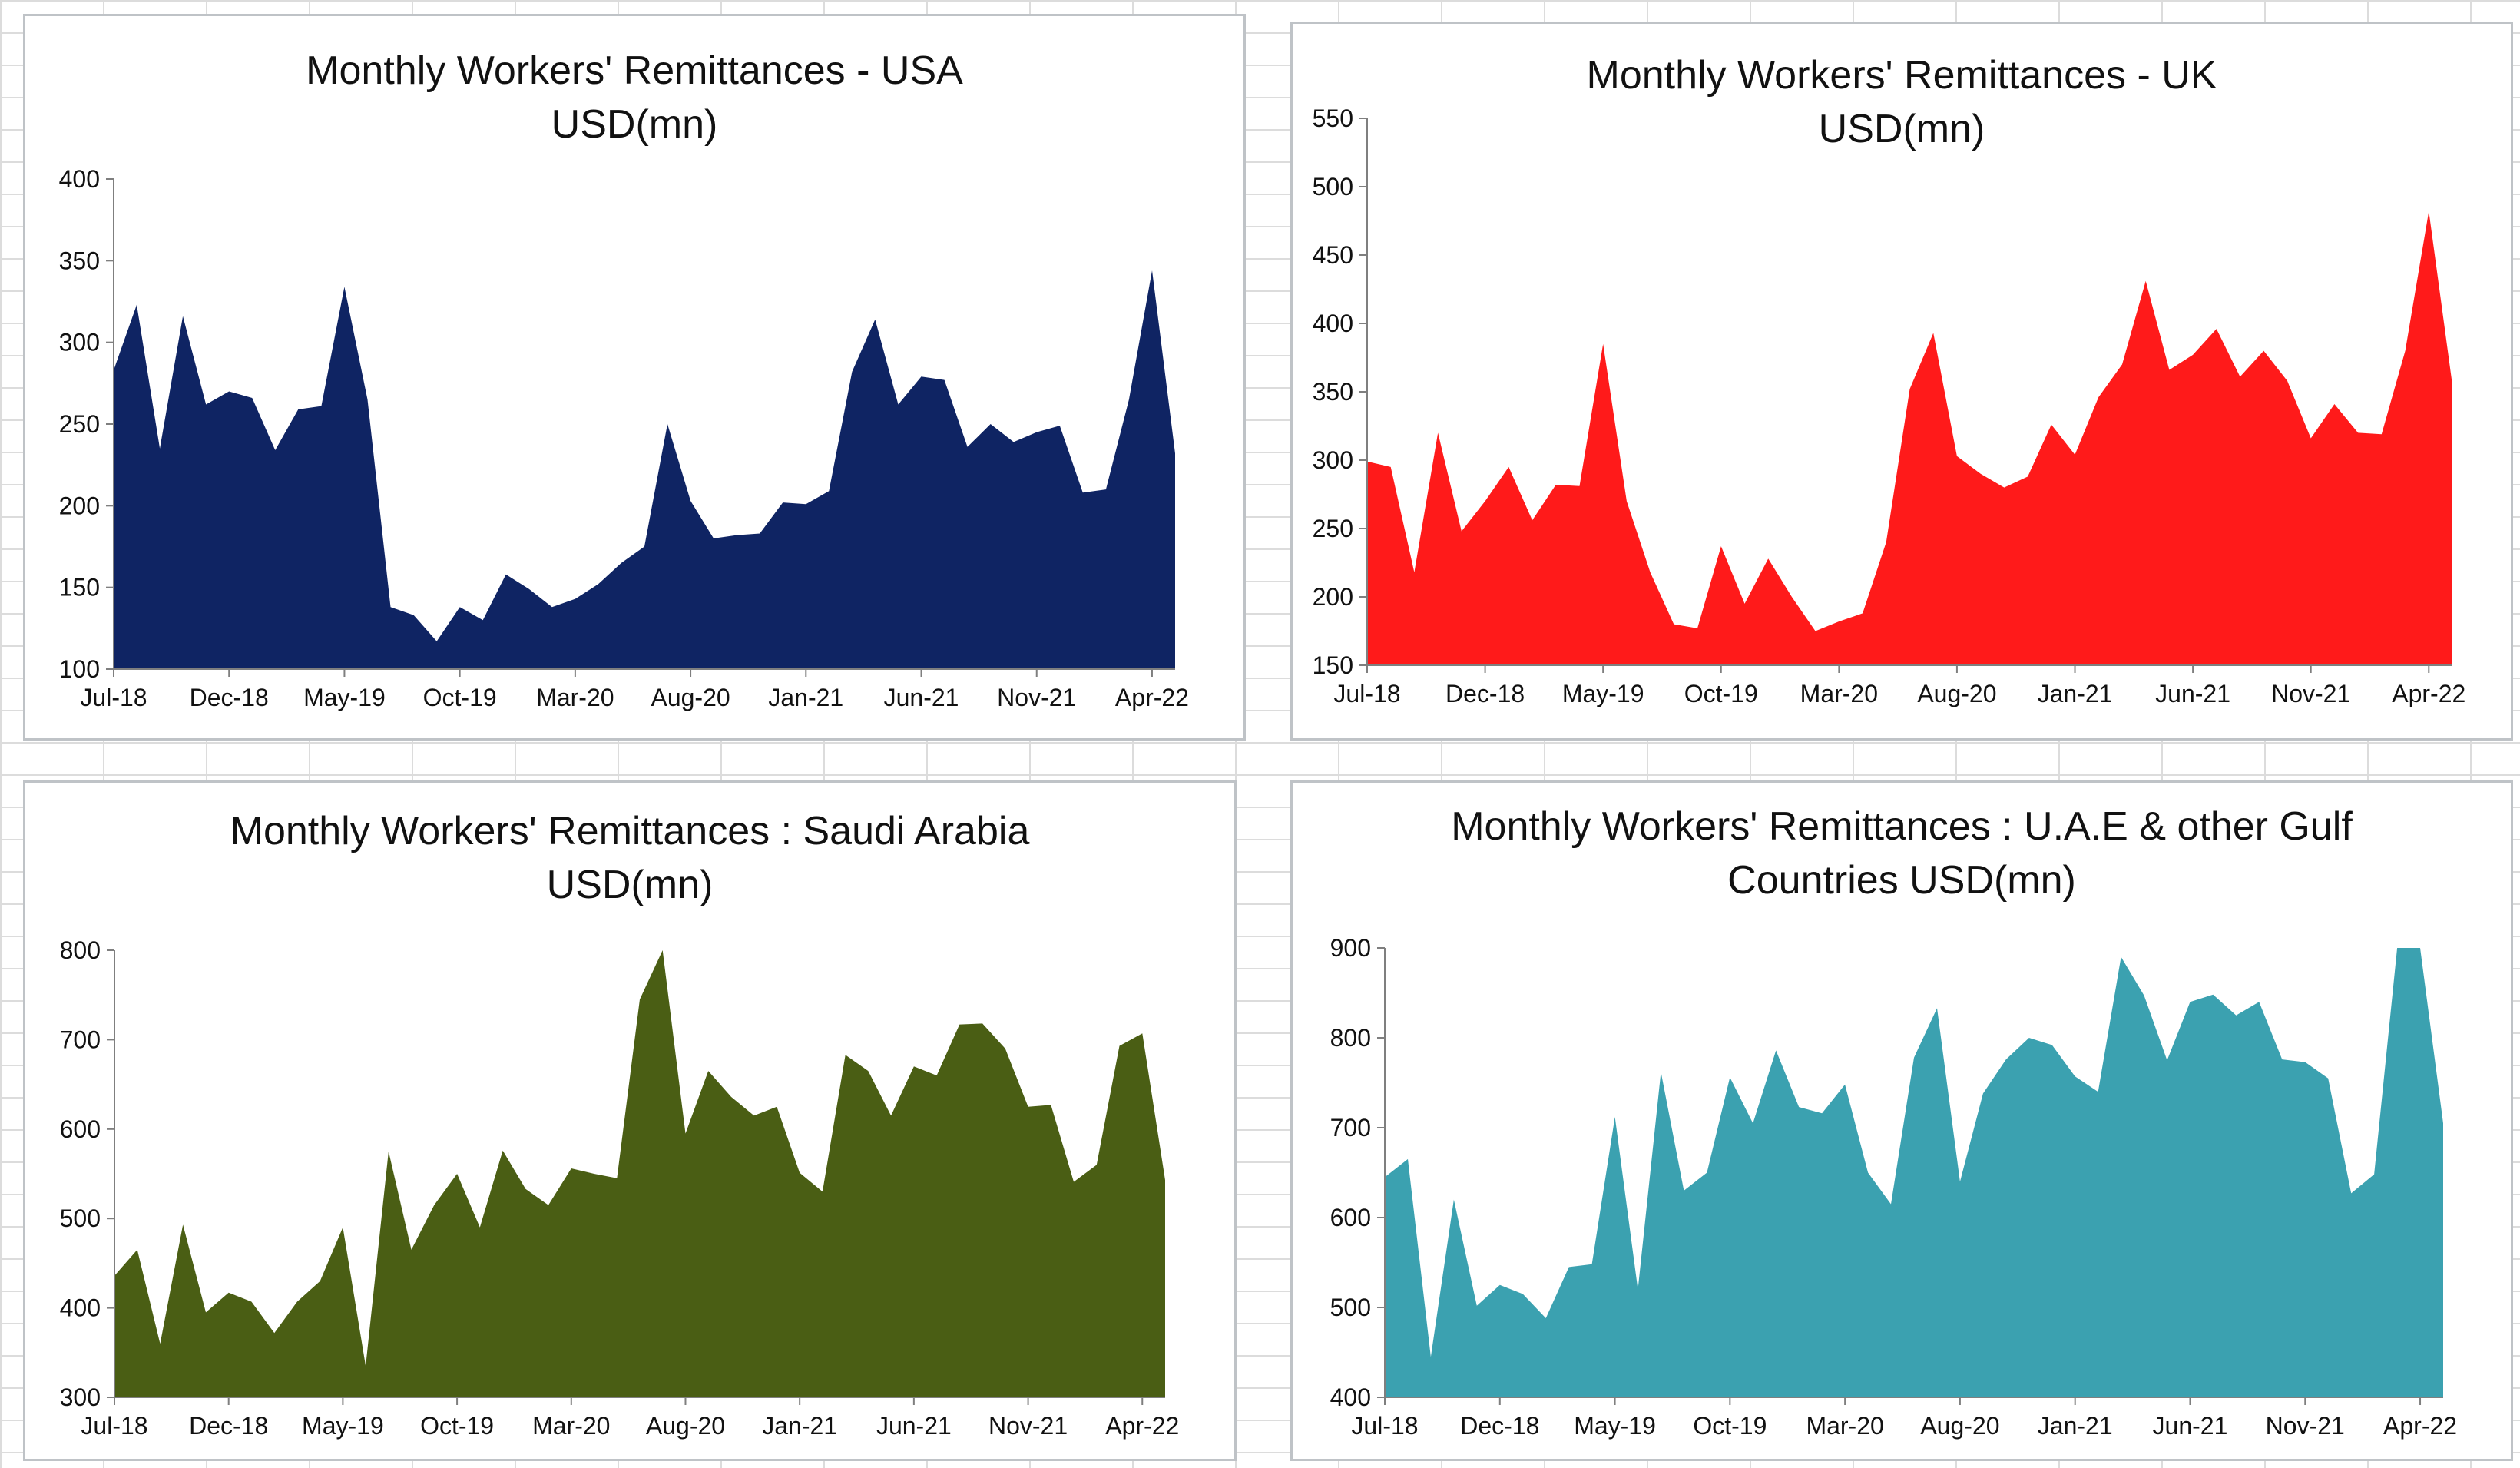  I want to click on uae-gulf-y-tick-label: 800, so click(1350, 1038).